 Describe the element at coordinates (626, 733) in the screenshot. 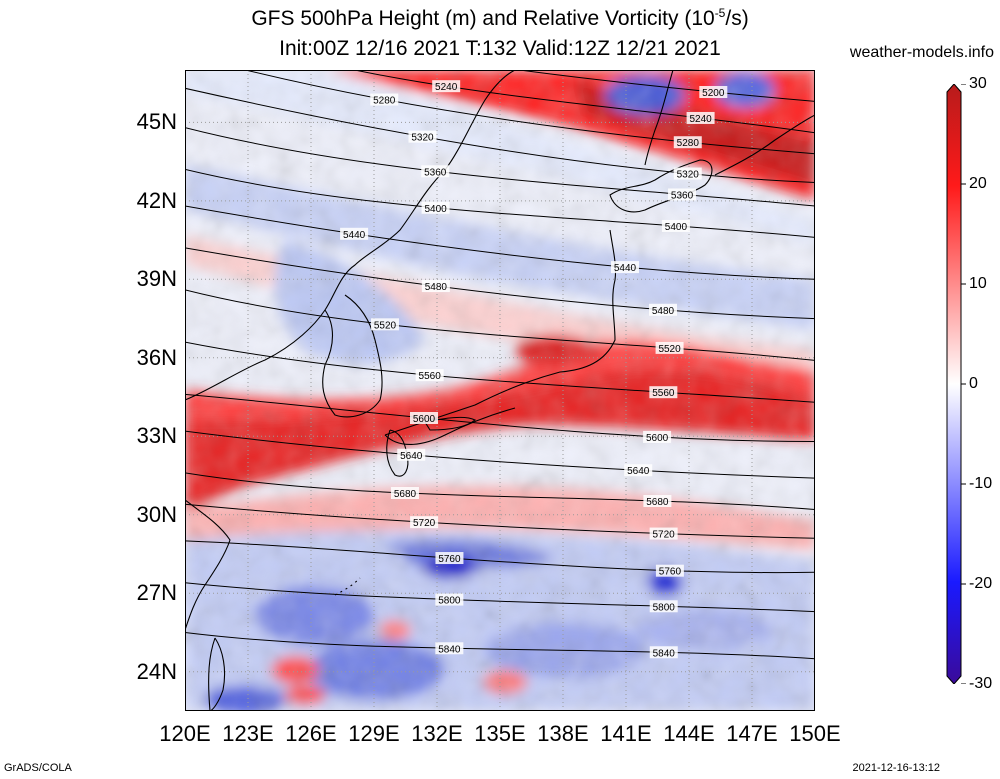

I see `lon-label: 141E` at that location.